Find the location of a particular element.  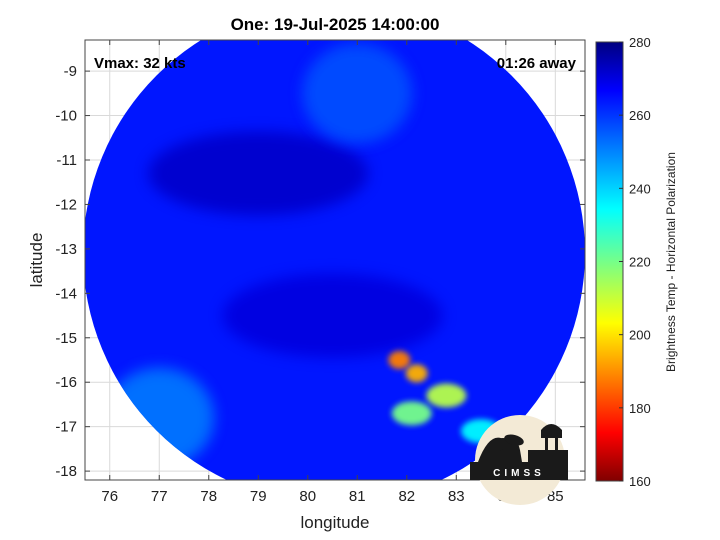

colorbar-ticks: 280 260 240 220 200 180 160 is located at coordinates (635, 262).